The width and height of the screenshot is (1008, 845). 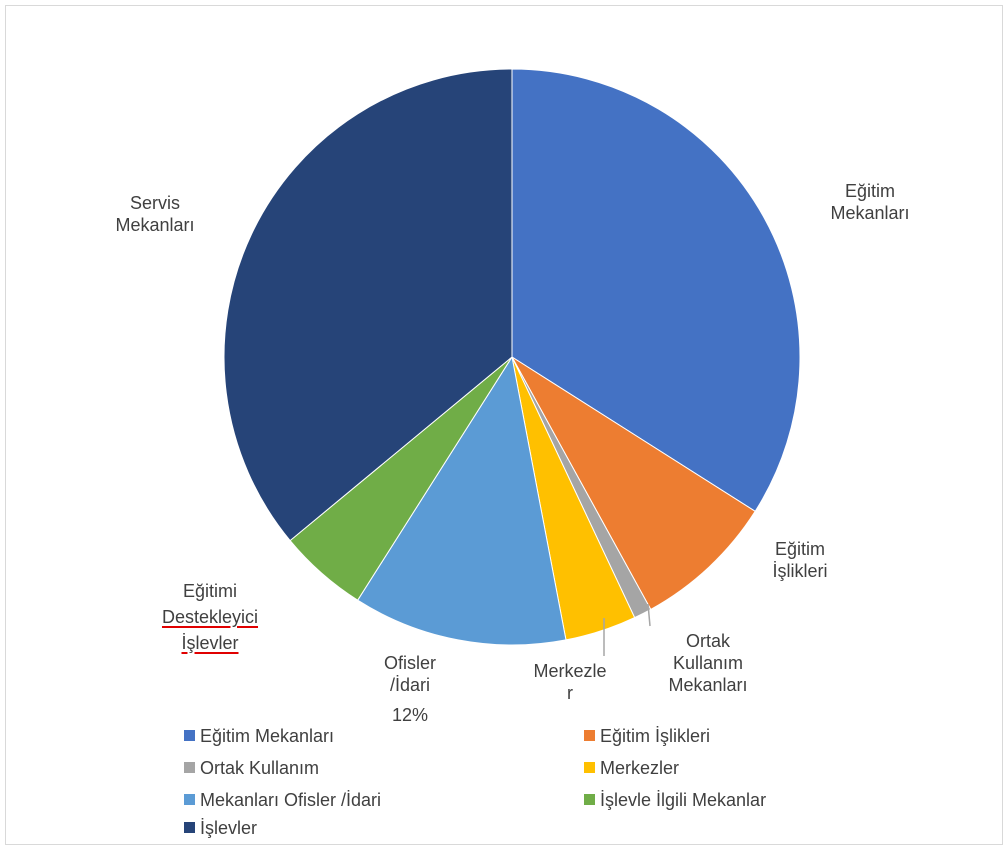 I want to click on legend-item: Eğitim Mekanları, so click(x=259, y=736).